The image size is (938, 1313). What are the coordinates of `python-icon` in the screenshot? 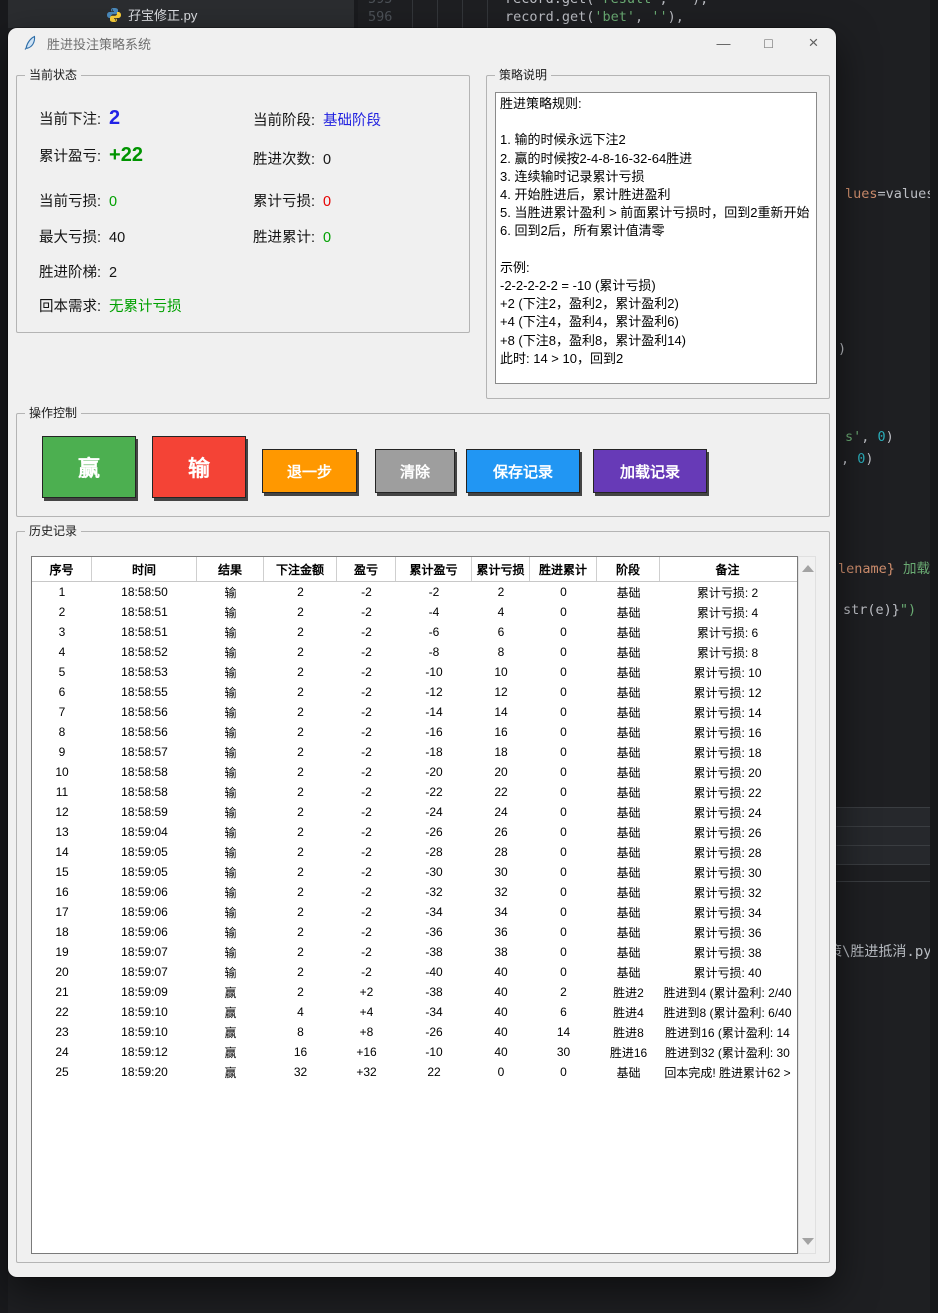 It's located at (114, 14).